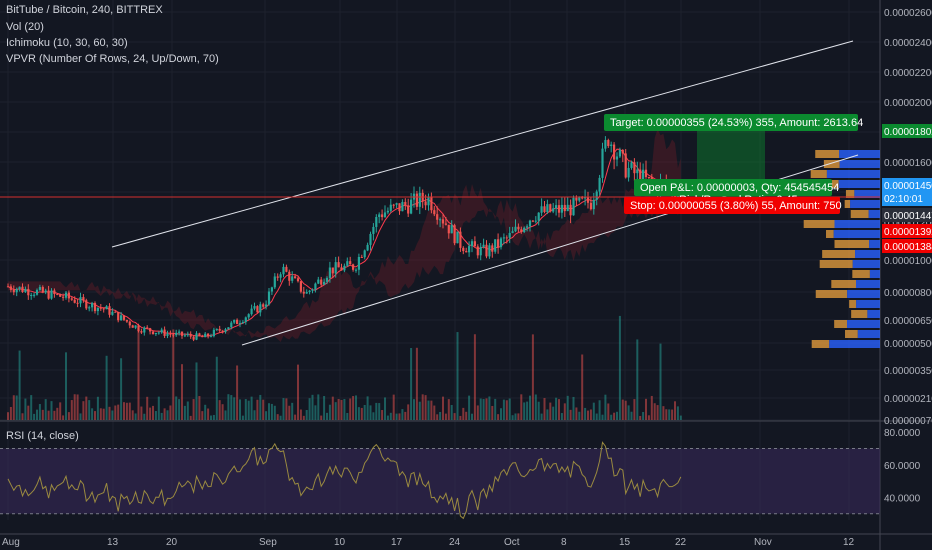  I want to click on volume-bars, so click(344, 367).